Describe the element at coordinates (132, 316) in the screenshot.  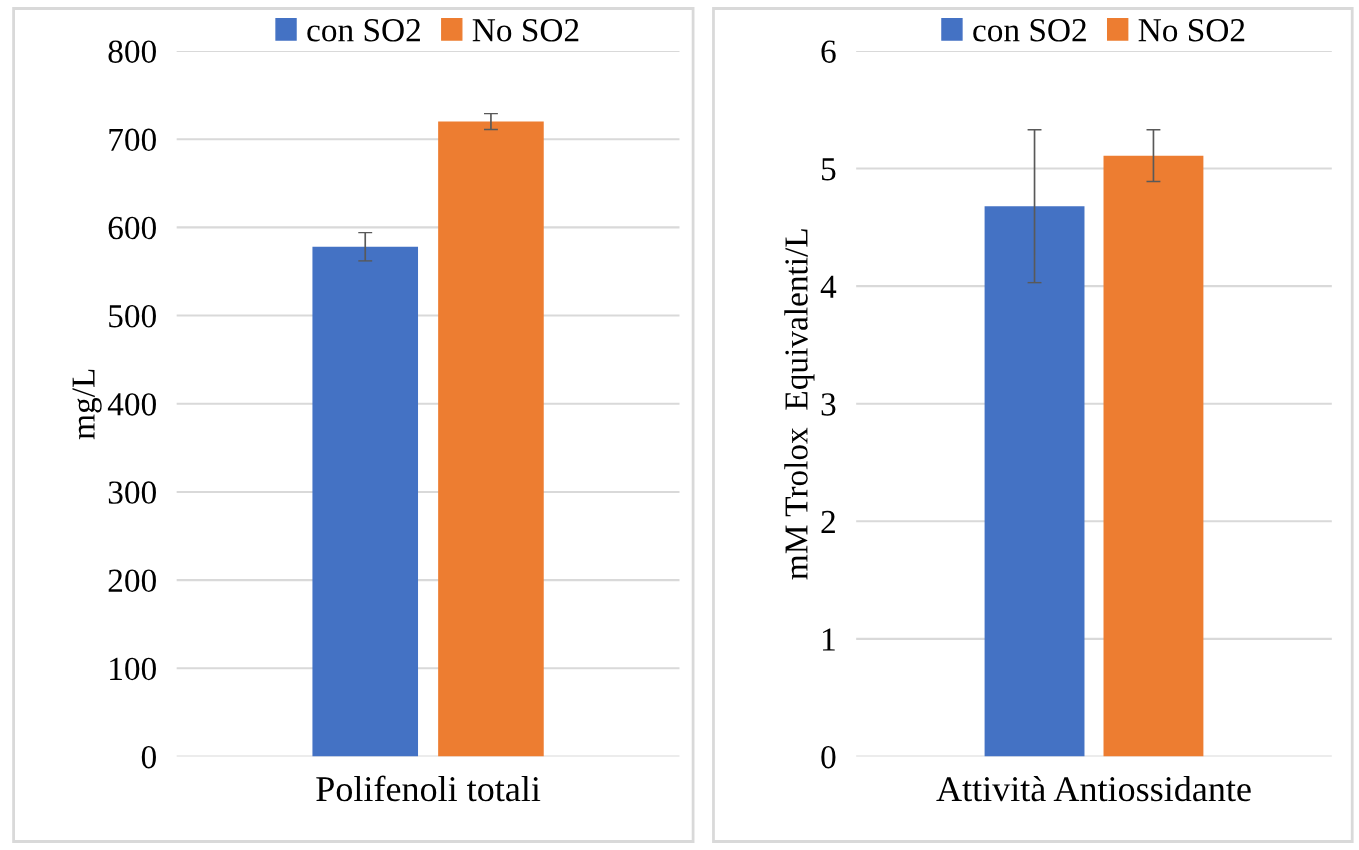
I see `y-tick-label: 500` at that location.